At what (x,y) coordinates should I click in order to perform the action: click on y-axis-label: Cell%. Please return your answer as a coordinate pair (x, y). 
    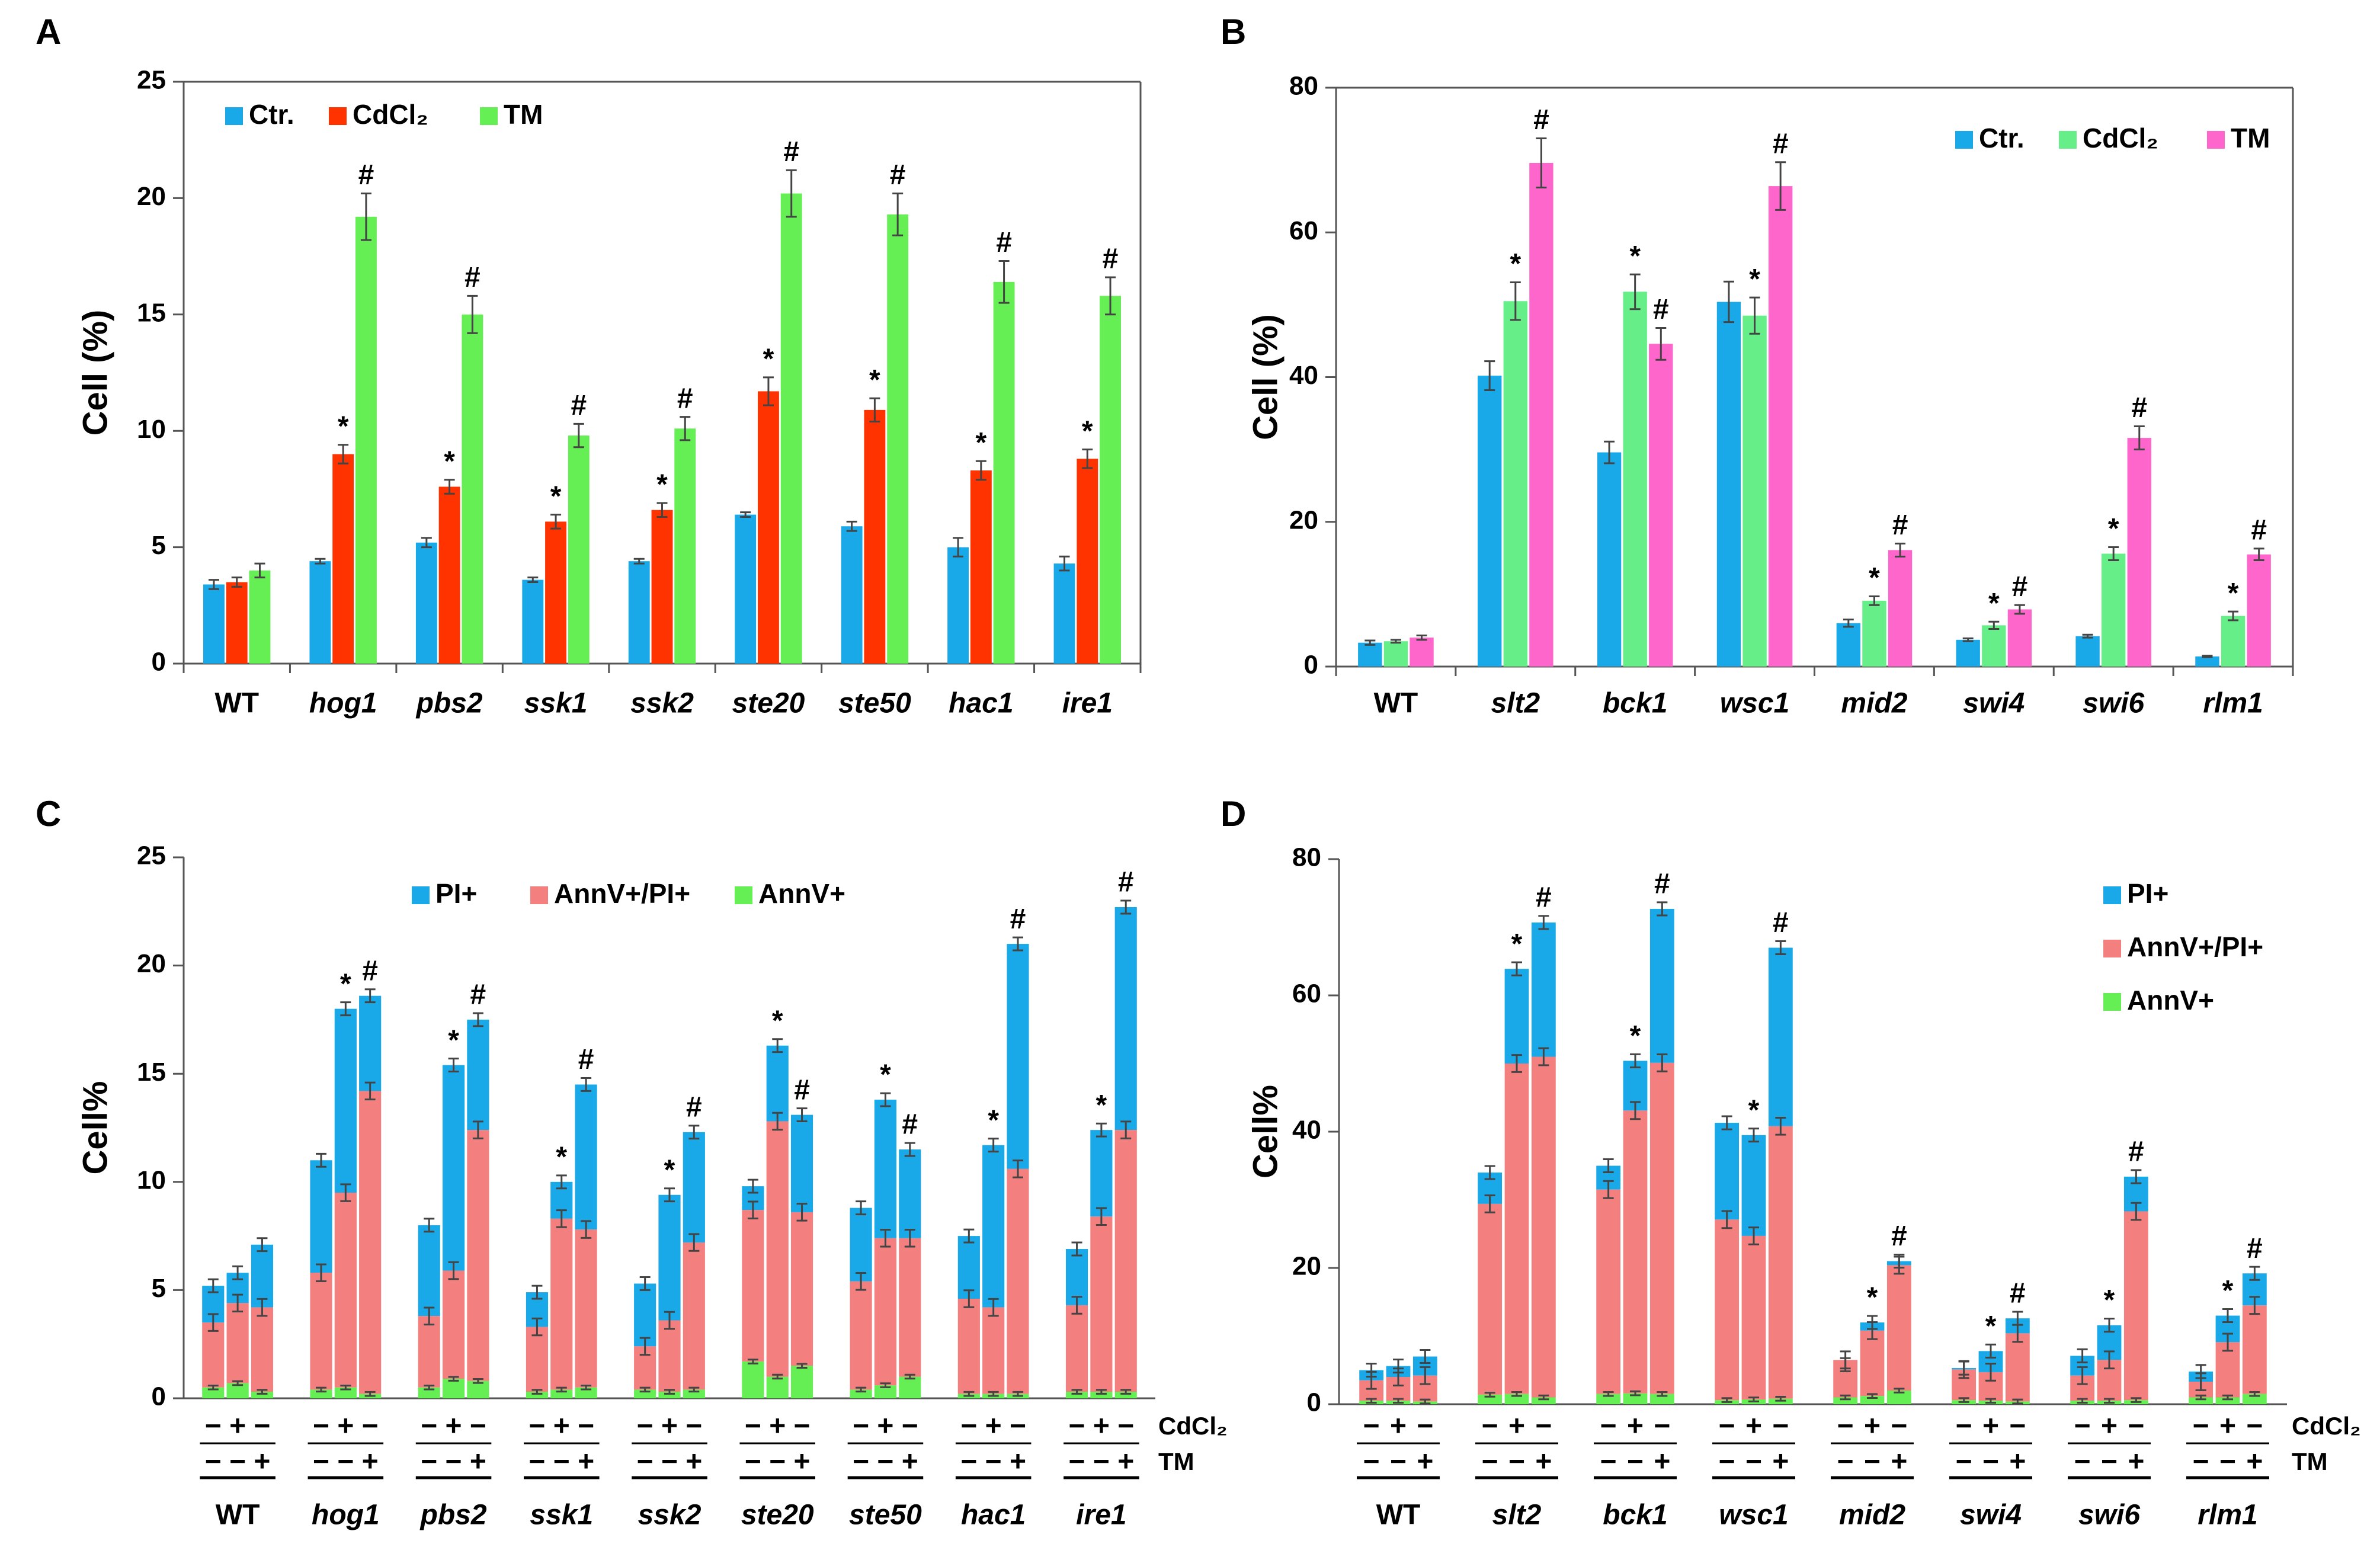
    Looking at the image, I should click on (1265, 1131).